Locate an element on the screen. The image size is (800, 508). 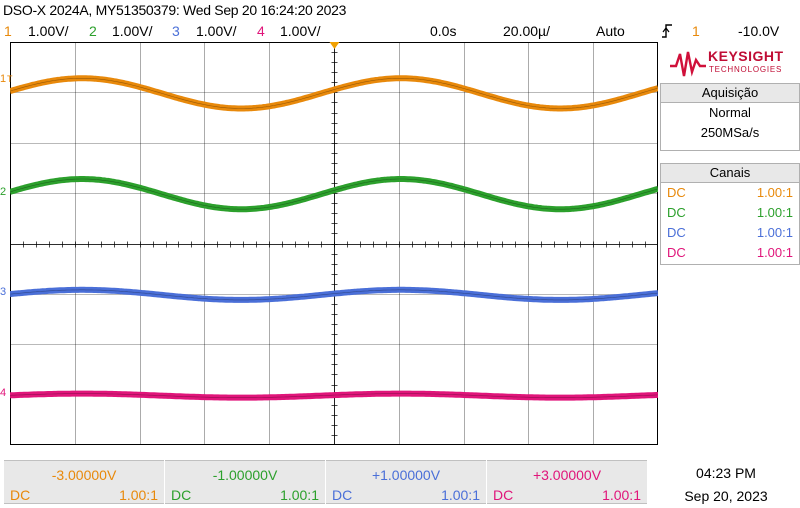
ch1-waveform-noise is located at coordinates (334, 93).